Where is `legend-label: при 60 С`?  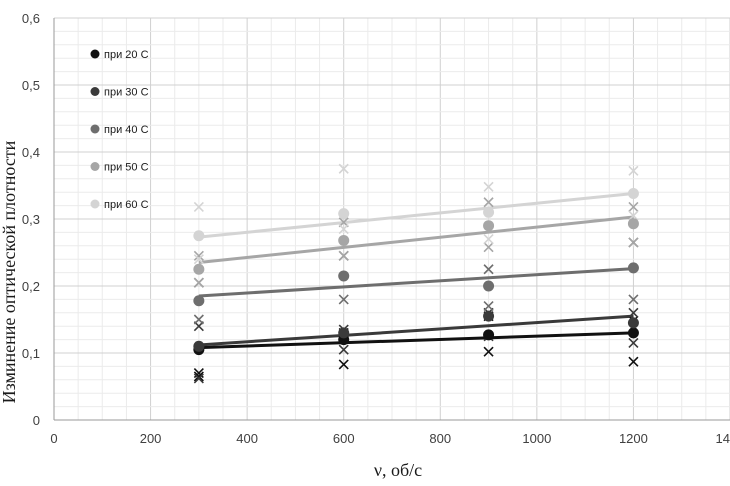 legend-label: при 60 С is located at coordinates (126, 205).